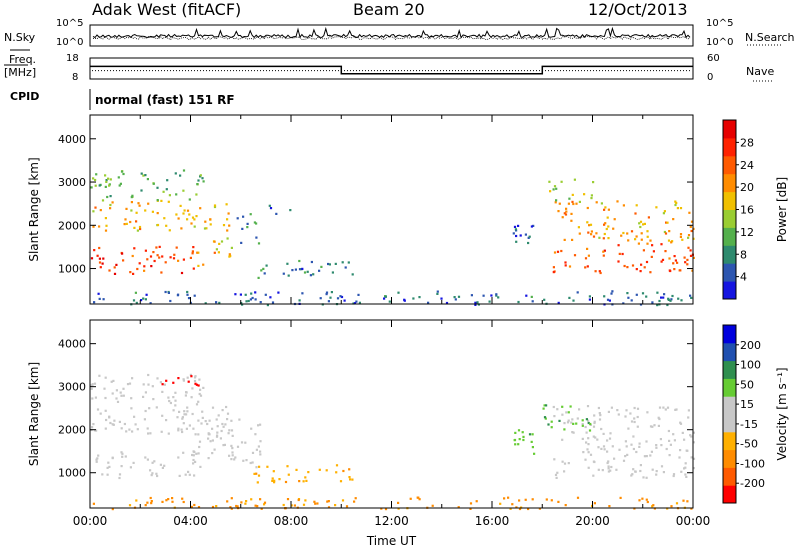 This screenshot has height=554, width=800. I want to click on noise-left-tick-top: 10^5, so click(70, 23).